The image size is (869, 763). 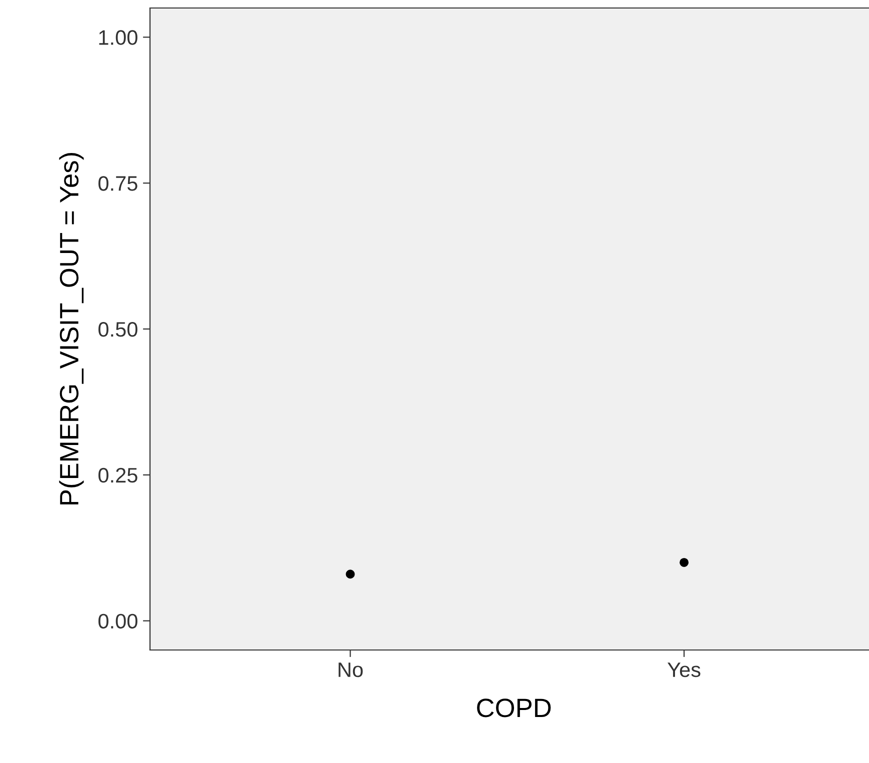 I want to click on y-tick-label: 0.25, so click(x=118, y=475).